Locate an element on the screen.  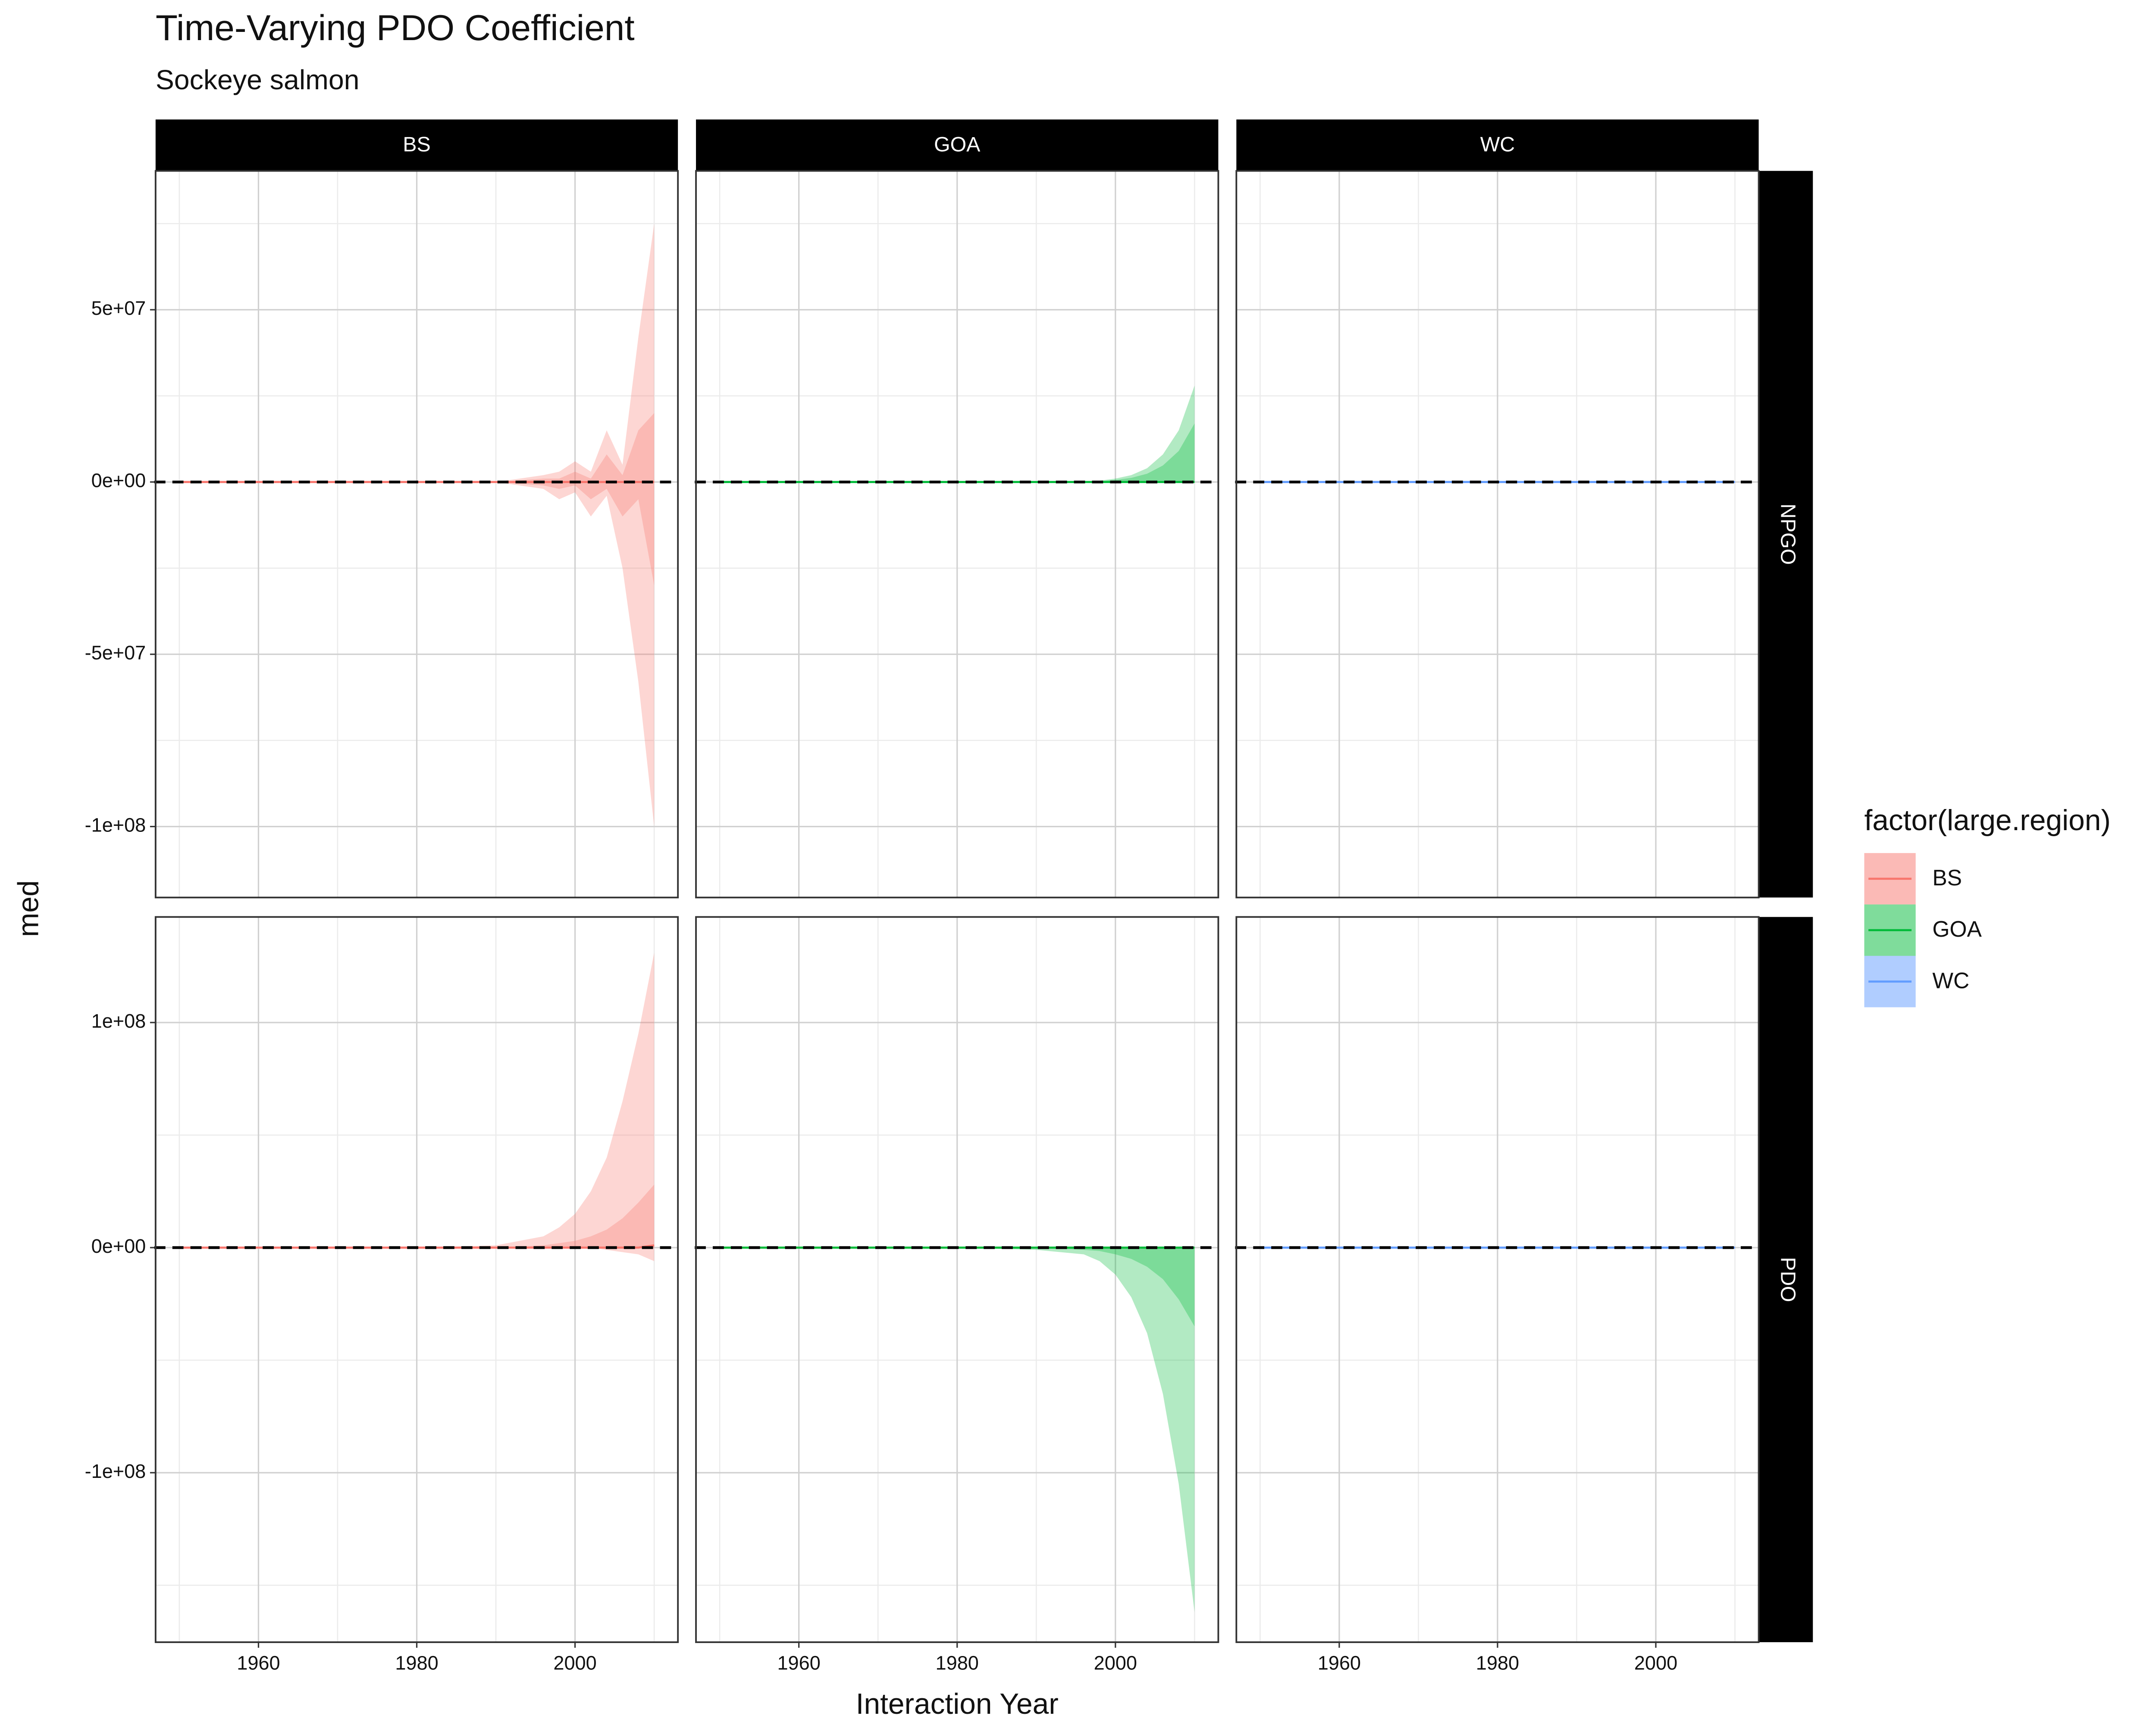
legend-label: GOA is located at coordinates (1957, 928).